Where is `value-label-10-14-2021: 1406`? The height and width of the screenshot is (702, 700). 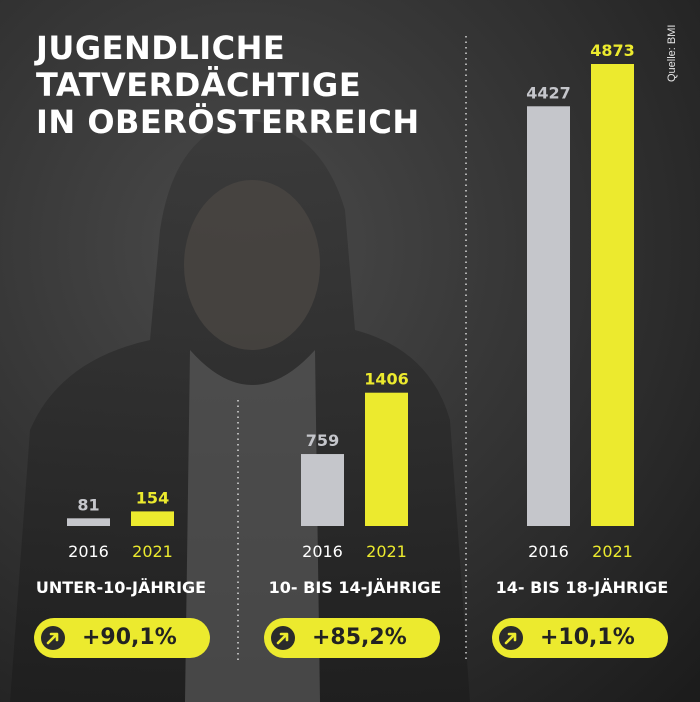 value-label-10-14-2021: 1406 is located at coordinates (386, 379).